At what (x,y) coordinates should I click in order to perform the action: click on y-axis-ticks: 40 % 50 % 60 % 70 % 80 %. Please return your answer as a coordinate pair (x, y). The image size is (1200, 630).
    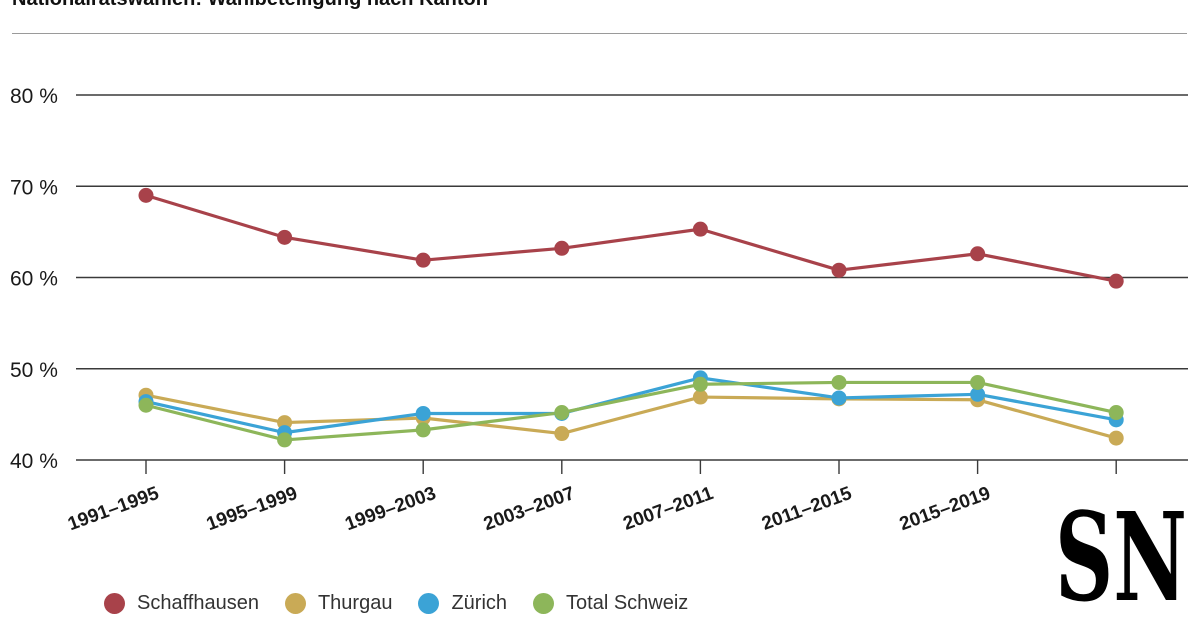
    Looking at the image, I should click on (34, 279).